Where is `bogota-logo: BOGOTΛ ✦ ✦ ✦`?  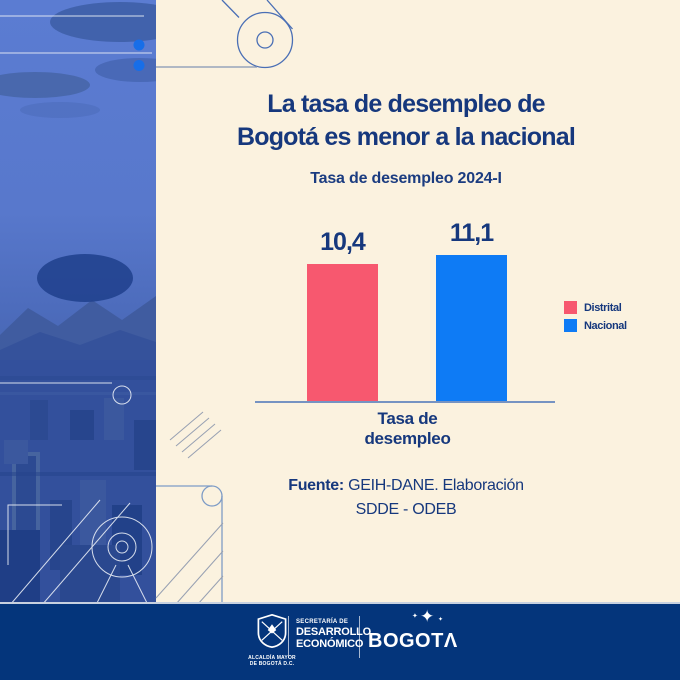 bogota-logo: BOGOTΛ ✦ ✦ ✦ is located at coordinates (413, 638).